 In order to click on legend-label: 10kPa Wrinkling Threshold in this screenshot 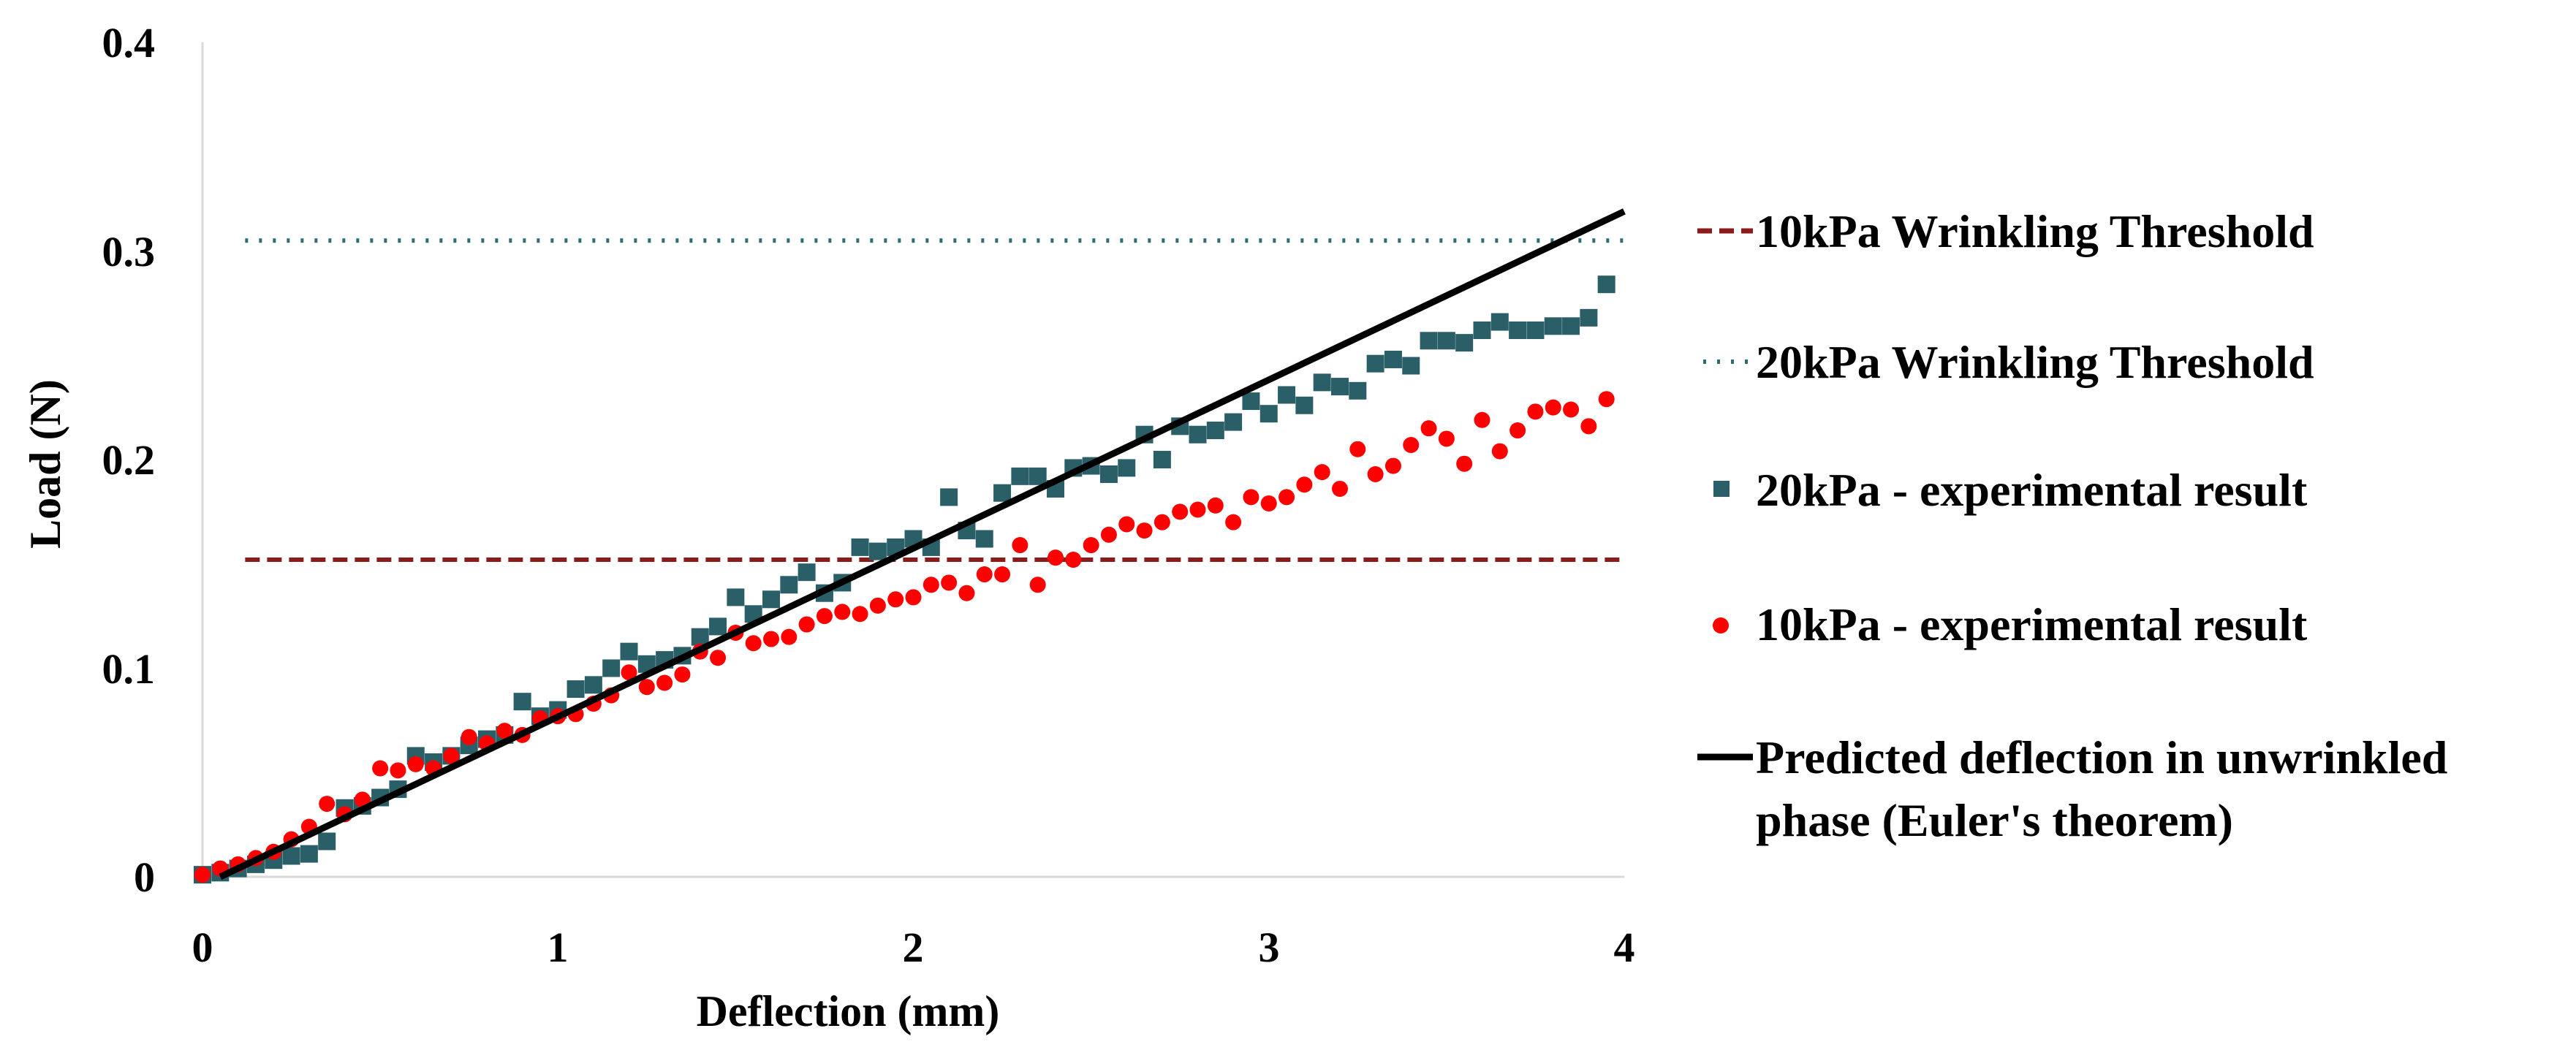, I will do `click(2035, 231)`.